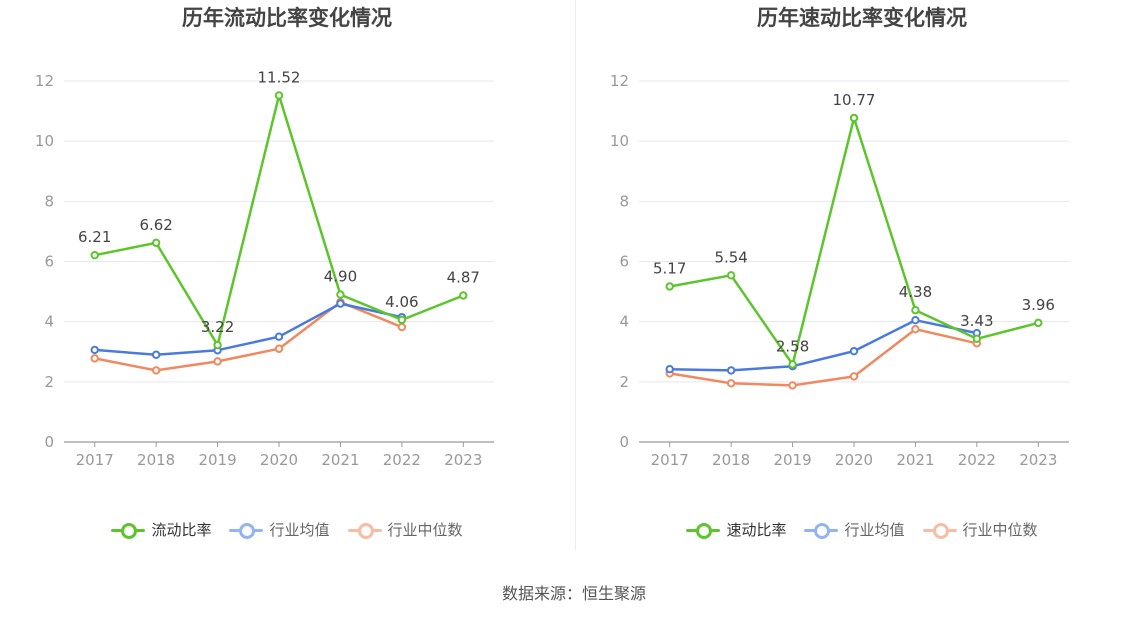 The image size is (1148, 619). I want to click on legend-label: 流动比率, so click(181, 530).